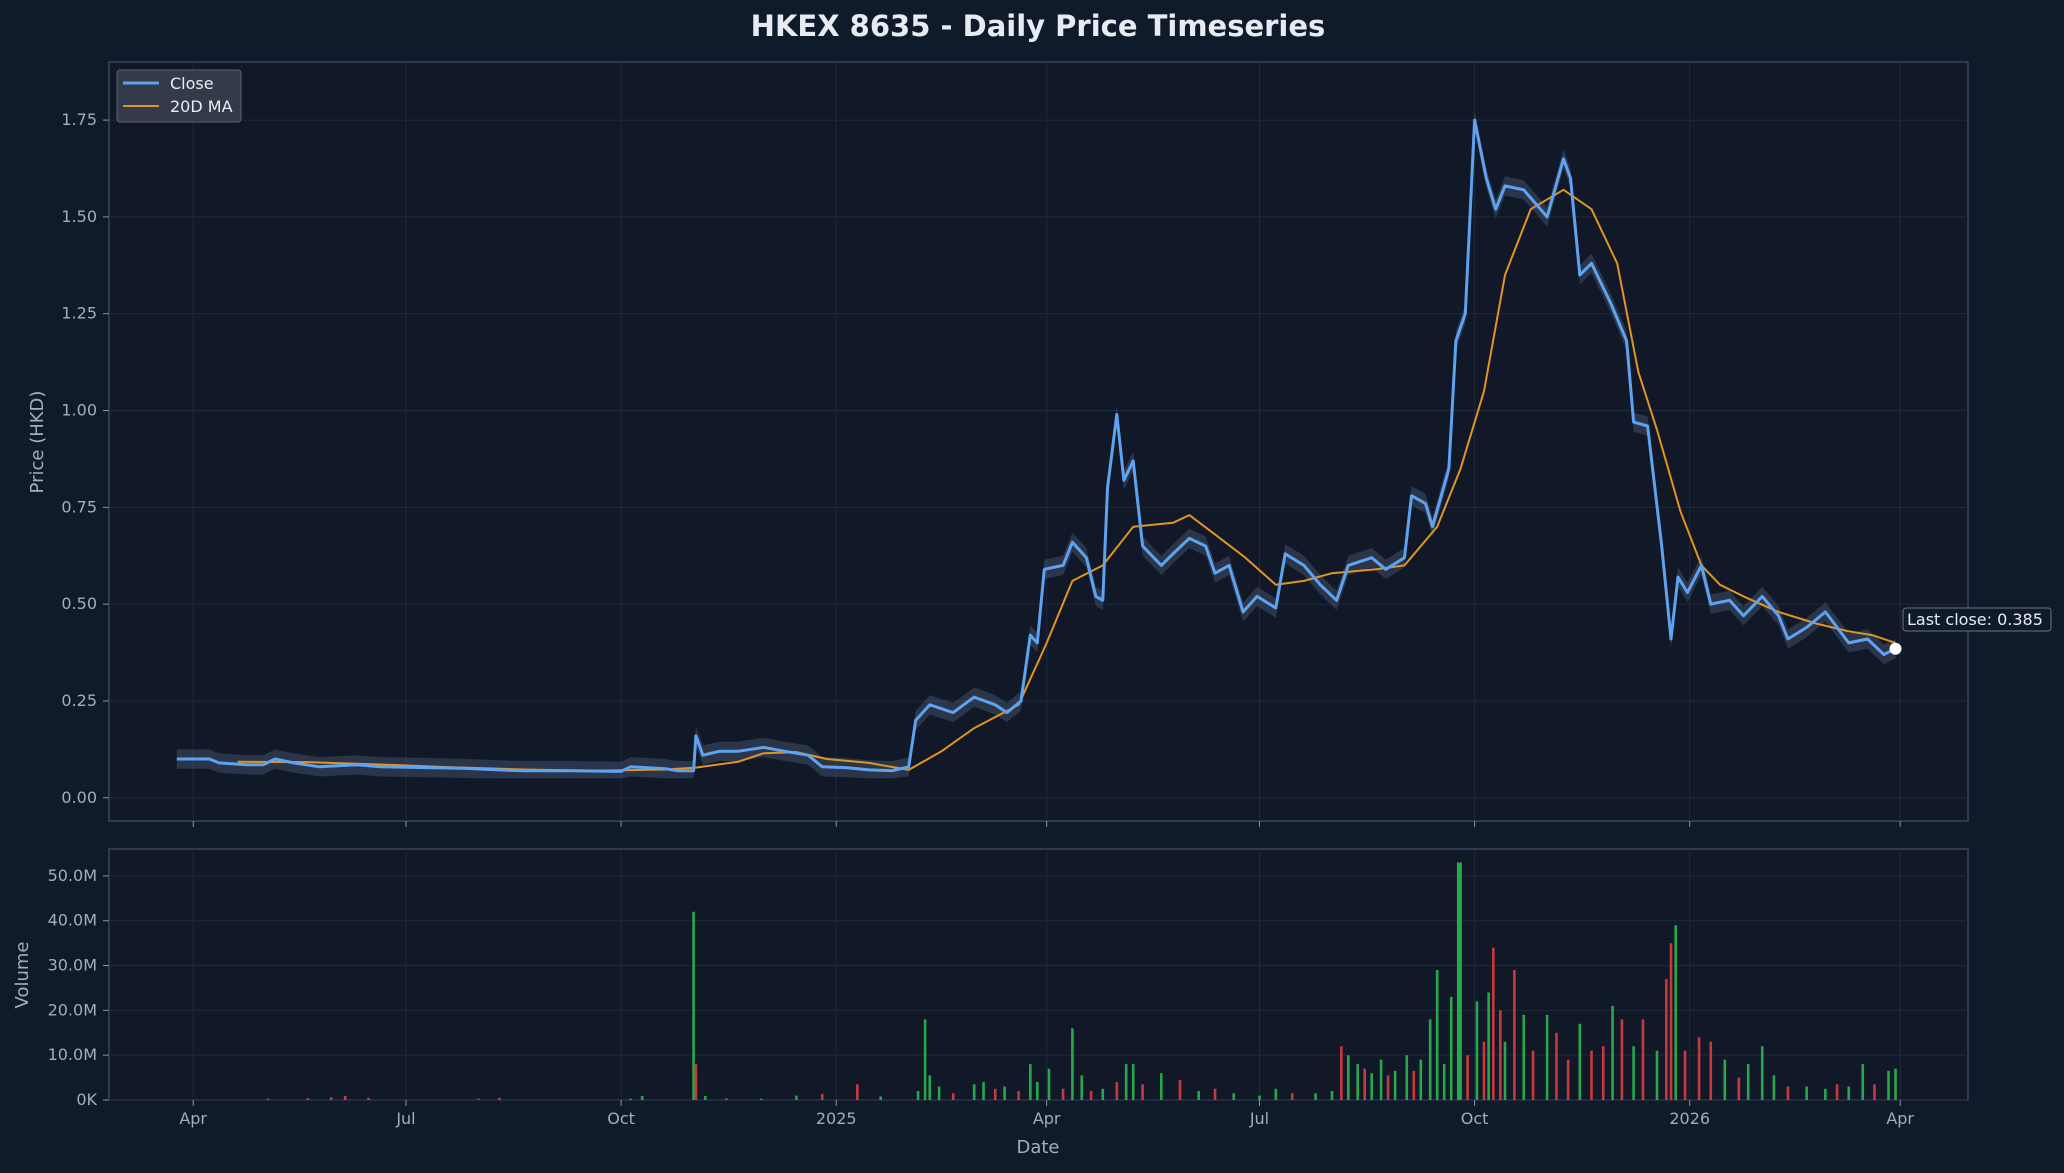  What do you see at coordinates (179, 96) in the screenshot?
I see `legend: Close 20D MA` at bounding box center [179, 96].